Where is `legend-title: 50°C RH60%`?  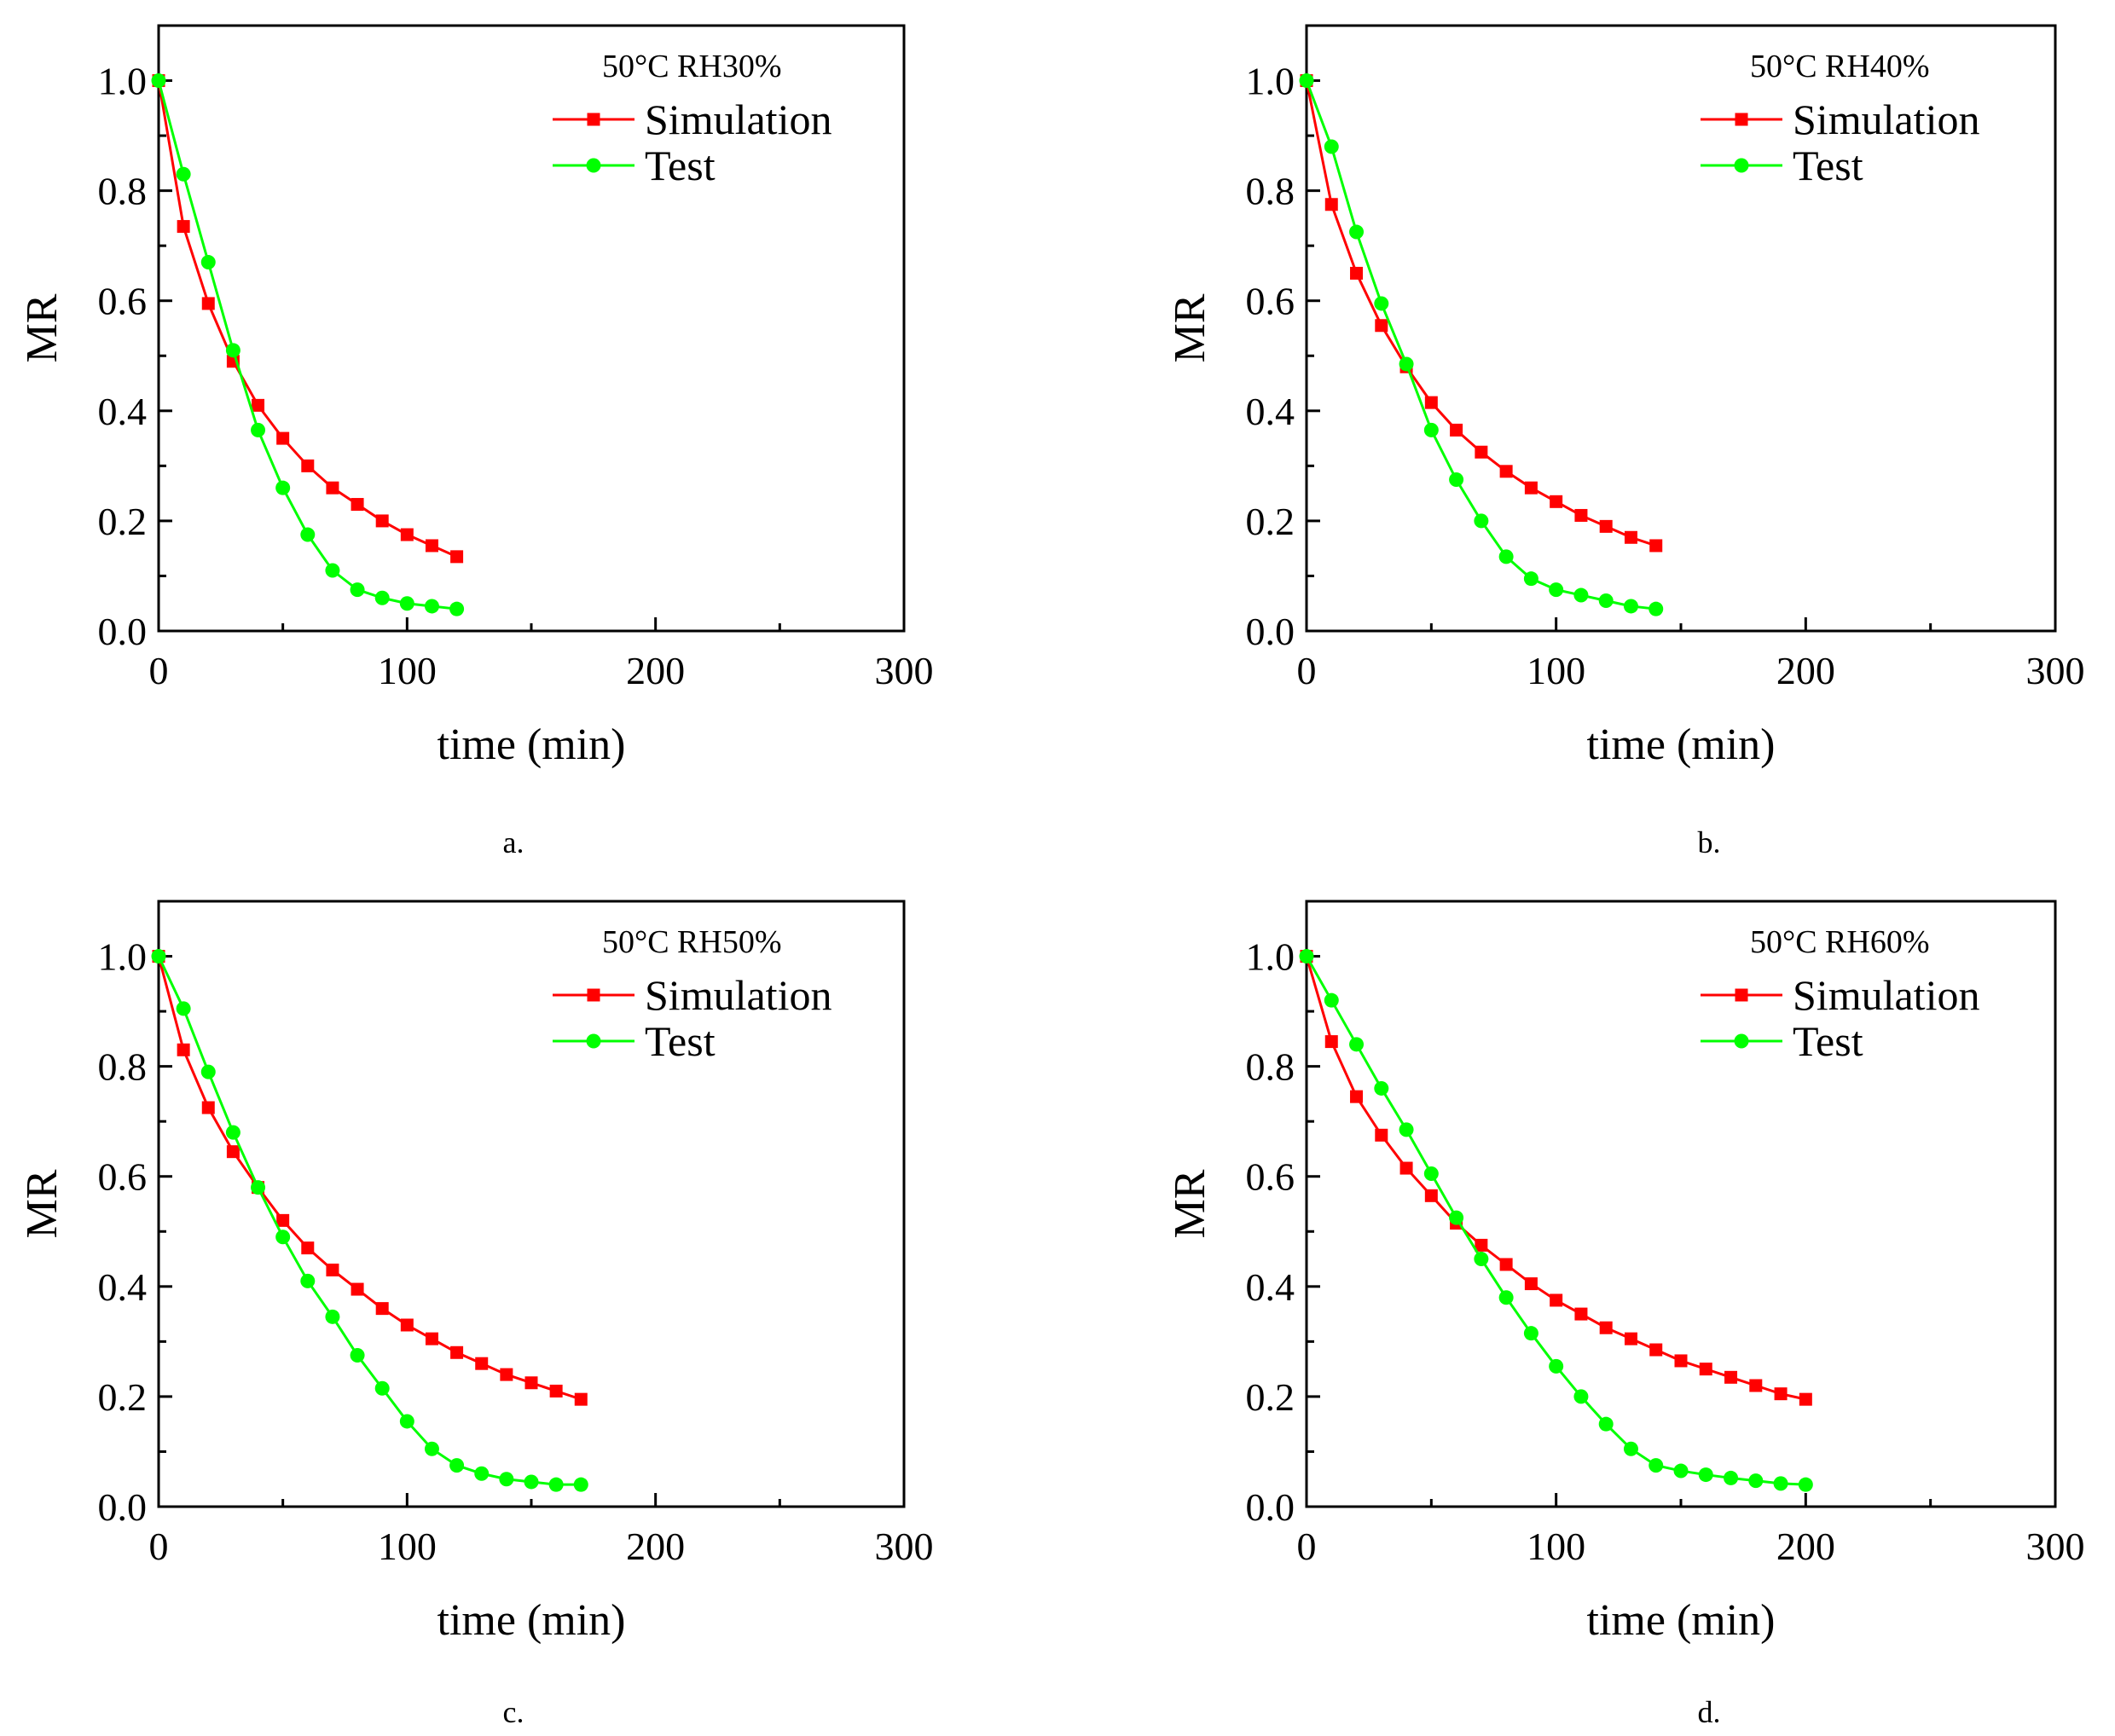 legend-title: 50°C RH60% is located at coordinates (1839, 942).